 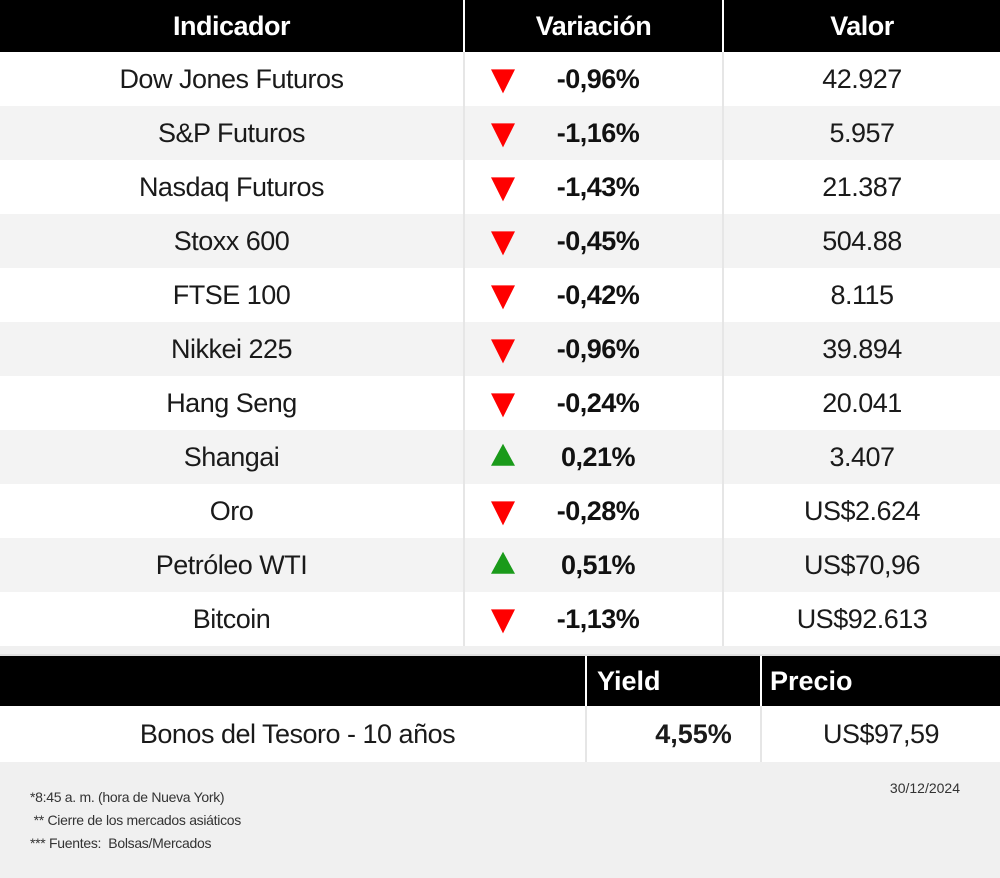 I want to click on footnote-sources: *** Fuentes: Bolsas/Mercados, so click(x=121, y=843).